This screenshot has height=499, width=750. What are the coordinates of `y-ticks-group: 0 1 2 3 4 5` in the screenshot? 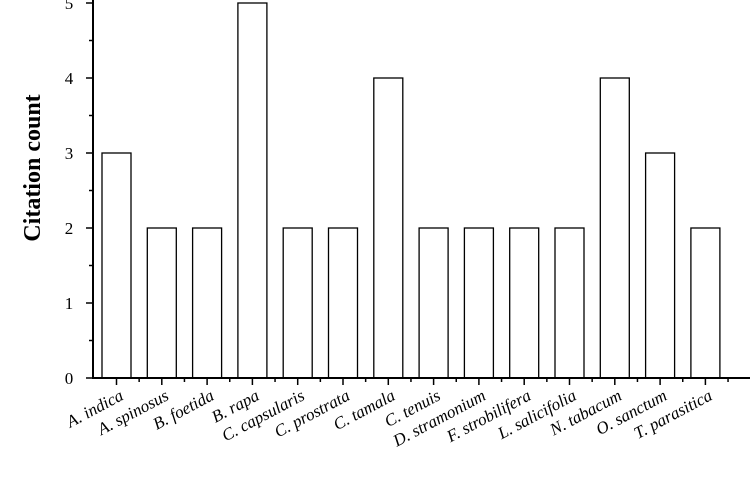 It's located at (79, 194).